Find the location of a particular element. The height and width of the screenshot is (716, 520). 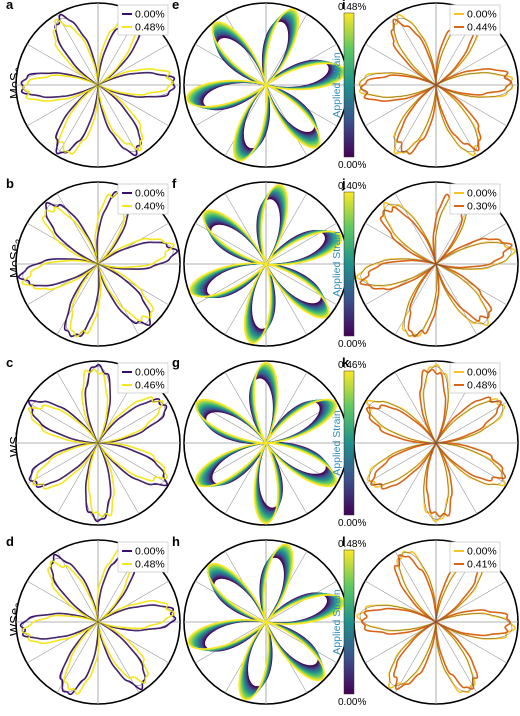

legend-entry: 0.40% is located at coordinates (150, 207).